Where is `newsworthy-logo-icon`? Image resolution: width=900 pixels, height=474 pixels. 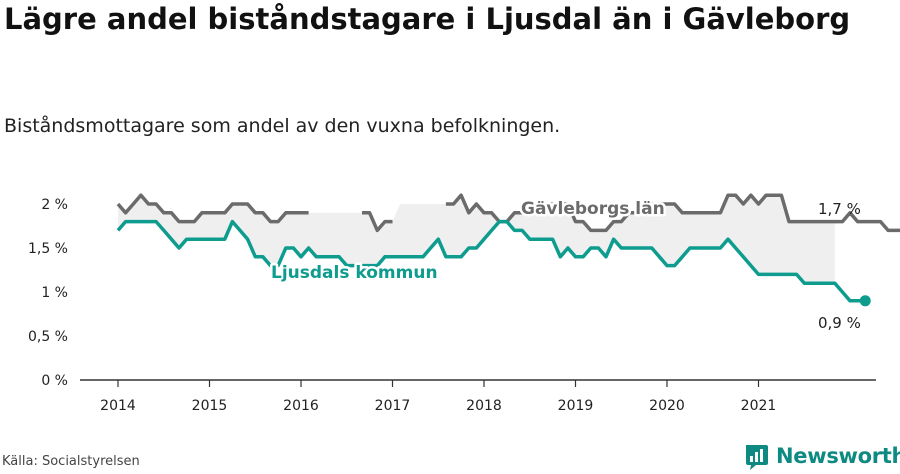
newsworthy-logo-icon is located at coordinates (757, 457).